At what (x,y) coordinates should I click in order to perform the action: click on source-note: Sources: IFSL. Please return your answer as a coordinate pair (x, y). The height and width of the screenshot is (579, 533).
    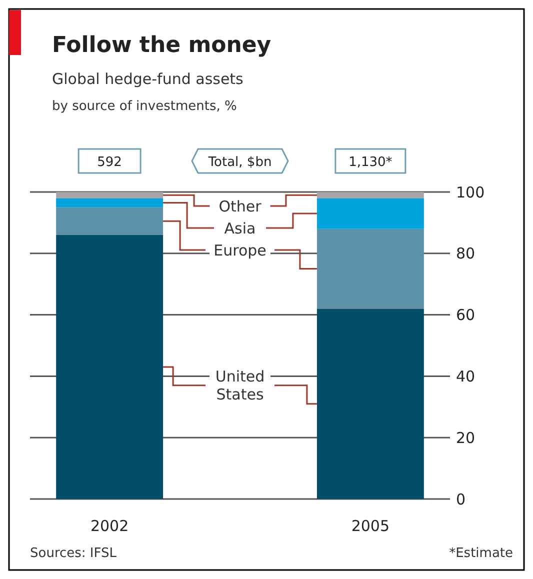
    Looking at the image, I should click on (74, 553).